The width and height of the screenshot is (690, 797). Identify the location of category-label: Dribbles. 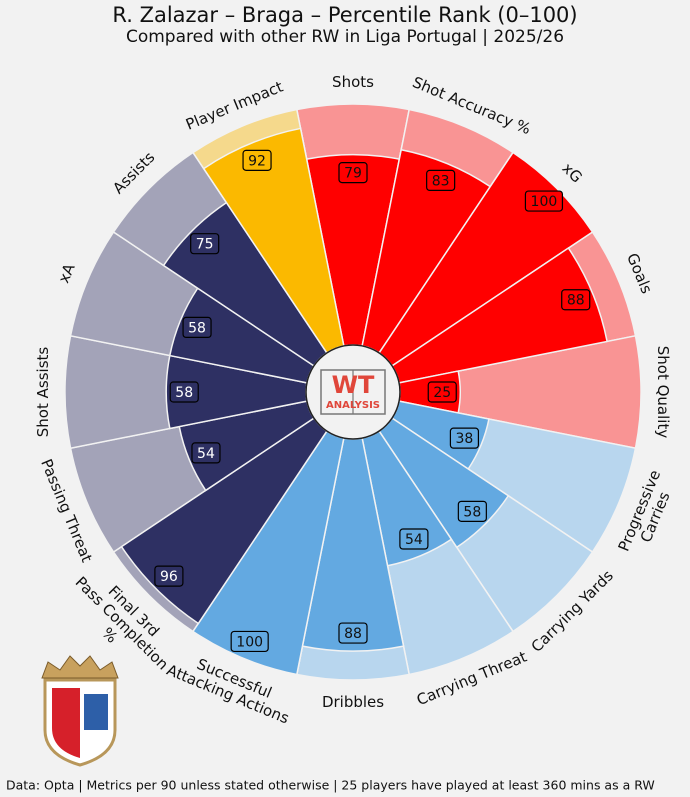
(353, 702).